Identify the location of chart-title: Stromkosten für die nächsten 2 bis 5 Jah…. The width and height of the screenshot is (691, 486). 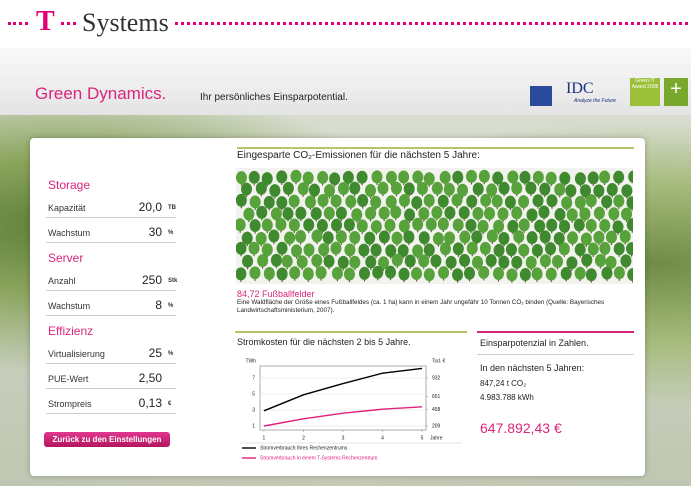
(324, 342).